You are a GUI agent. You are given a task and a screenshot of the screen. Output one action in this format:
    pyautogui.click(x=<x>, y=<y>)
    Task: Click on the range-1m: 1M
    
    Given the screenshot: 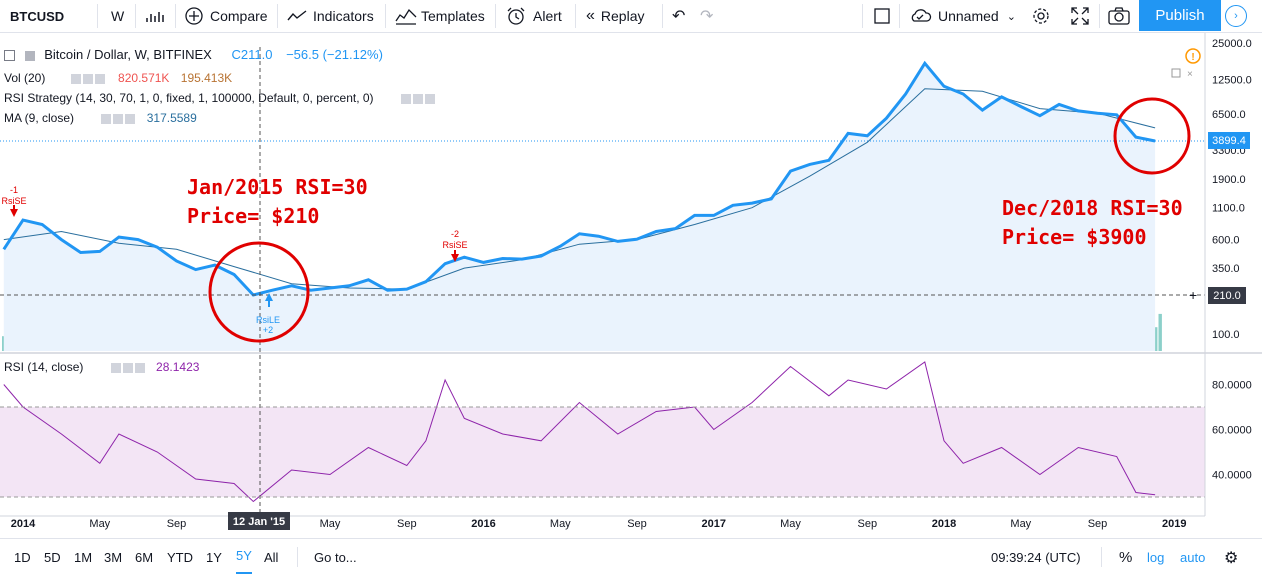 What is the action you would take?
    pyautogui.click(x=83, y=557)
    